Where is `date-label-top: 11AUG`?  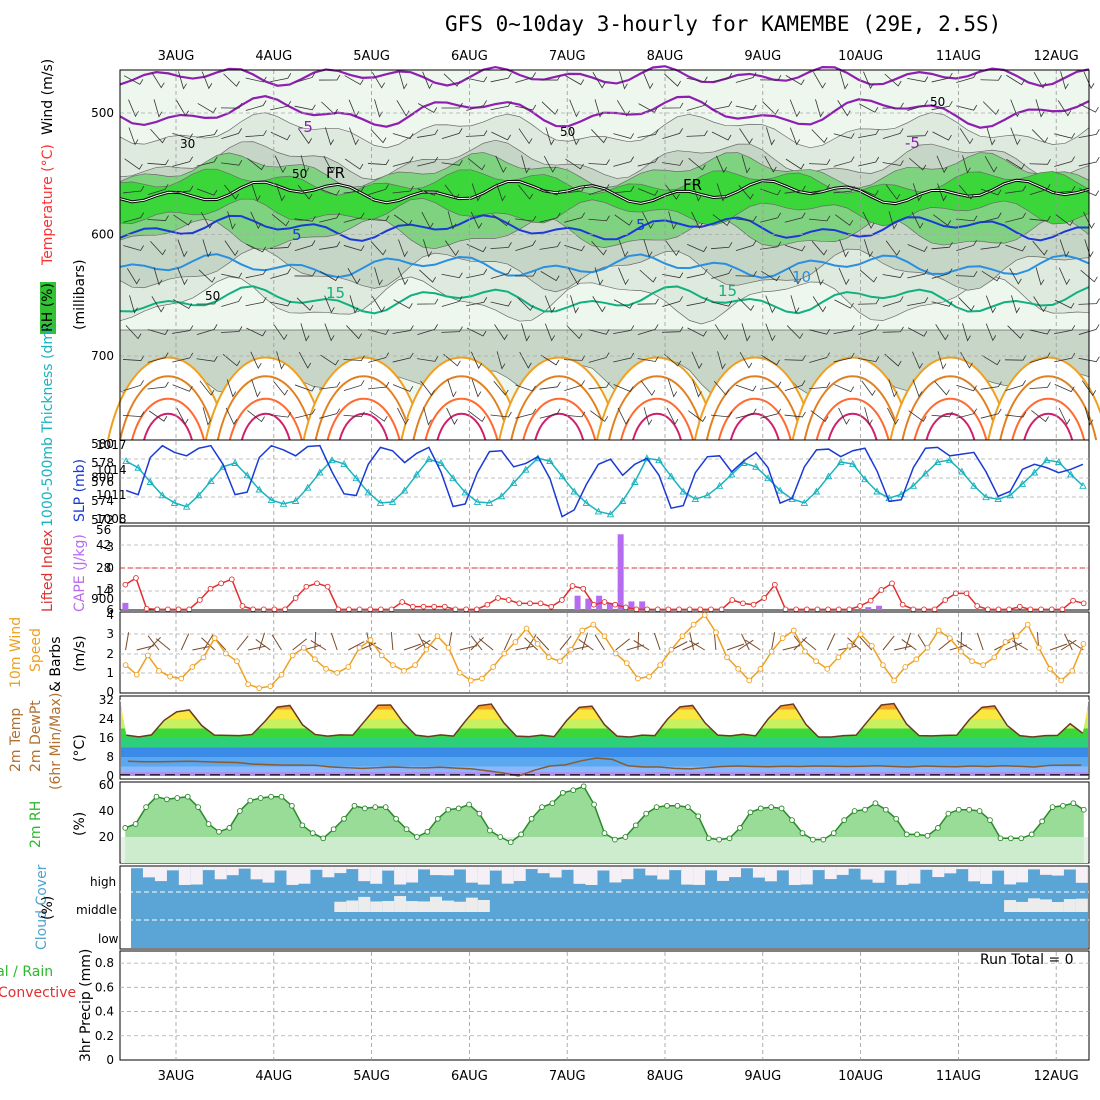
date-label-top: 11AUG is located at coordinates (958, 56).